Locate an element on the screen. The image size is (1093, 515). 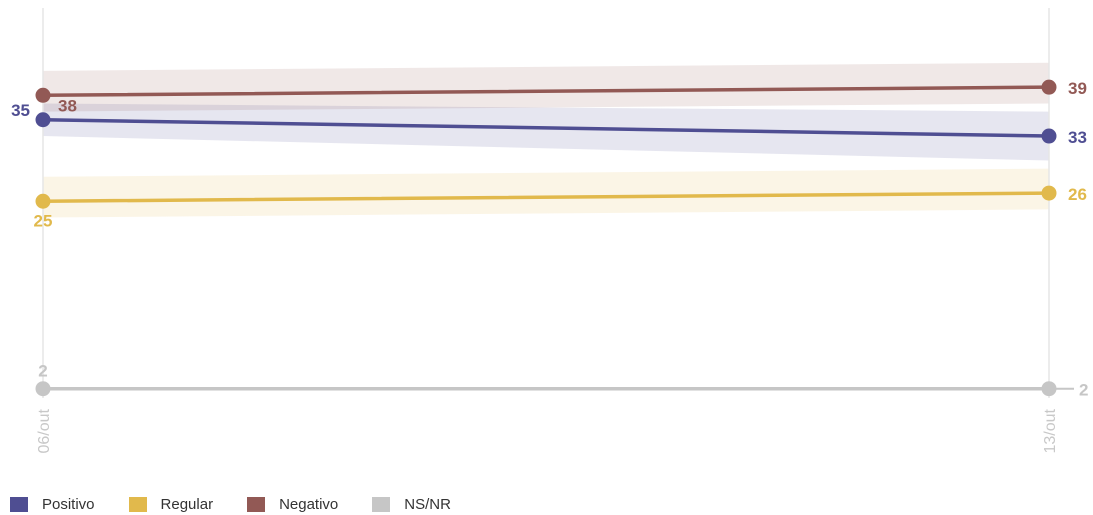
legend-label: Negativo is located at coordinates (309, 504).